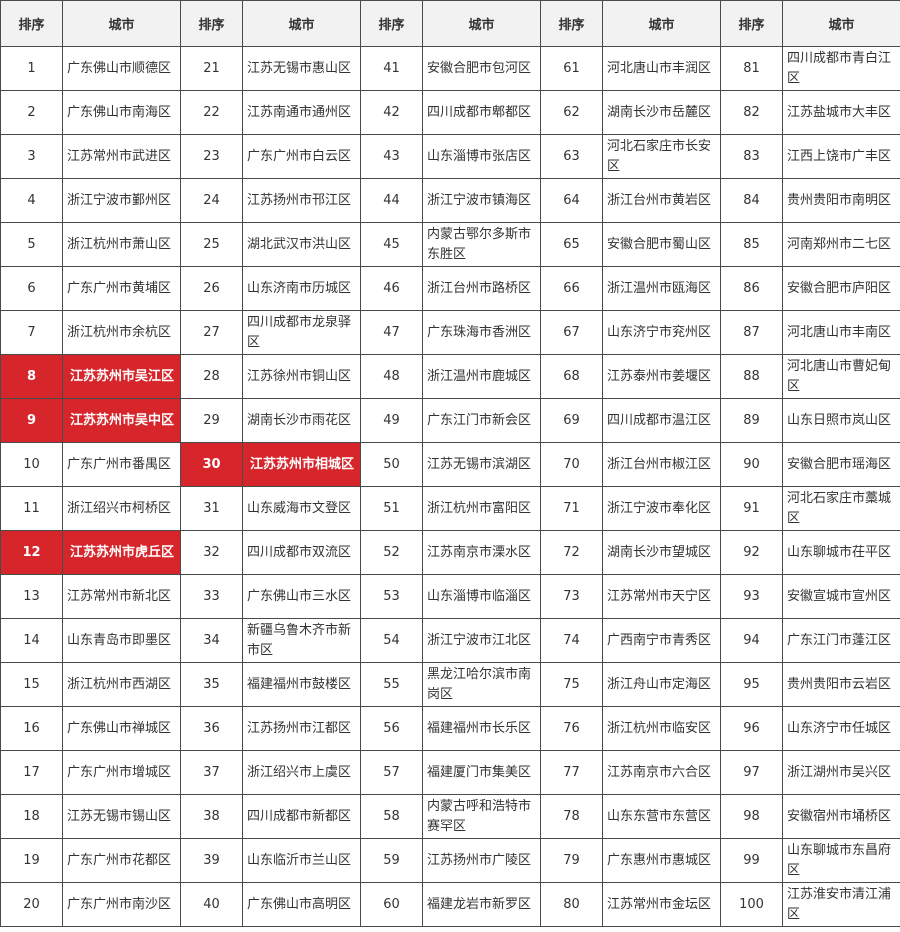 The height and width of the screenshot is (932, 900). I want to click on city-cell: 湖南长沙市望城区, so click(661, 552).